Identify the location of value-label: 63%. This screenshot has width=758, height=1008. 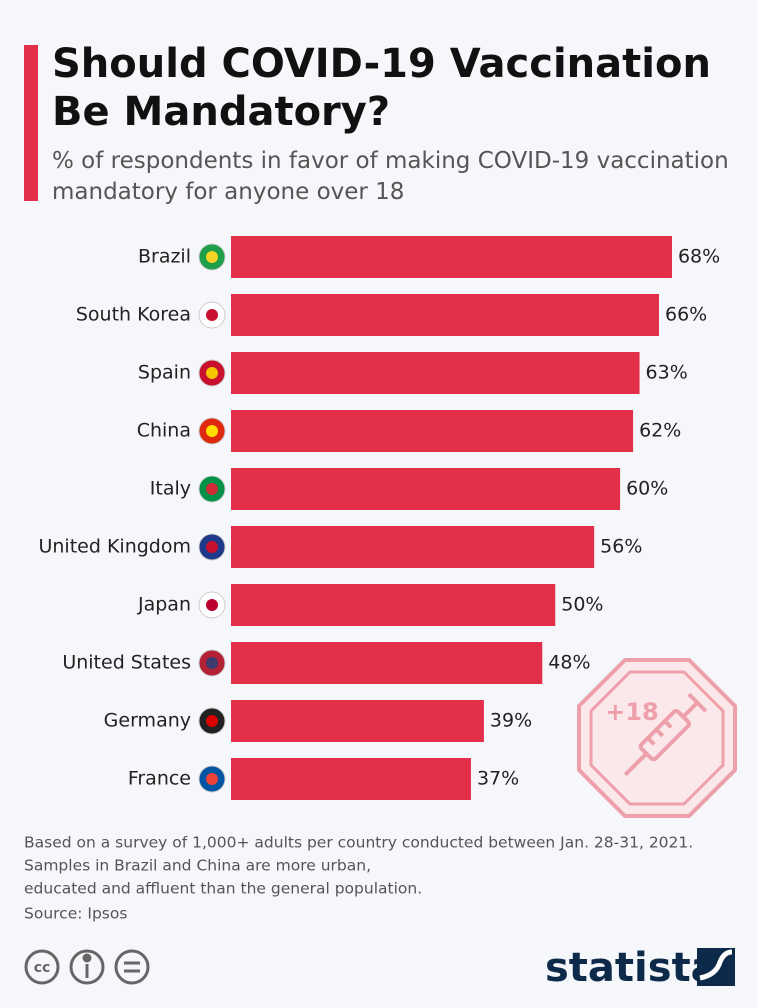
(667, 373).